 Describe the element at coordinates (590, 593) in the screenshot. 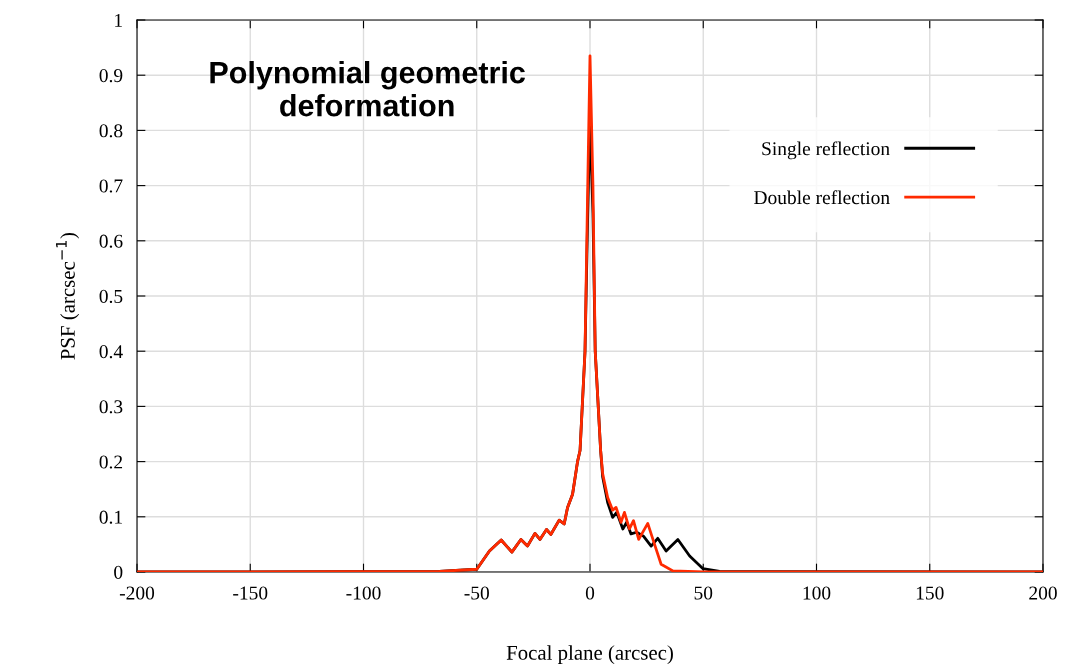

I see `x-tick-label: 0` at that location.